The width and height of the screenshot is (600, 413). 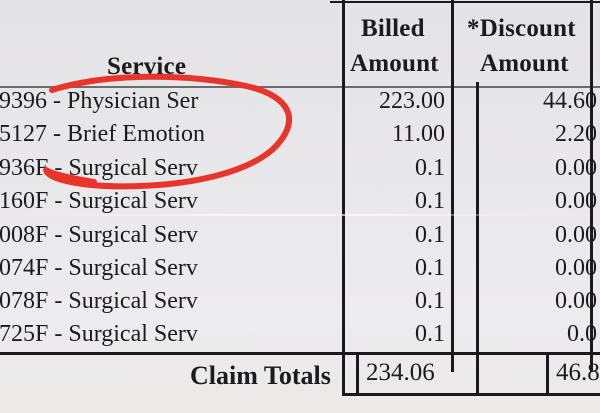 What do you see at coordinates (343, 198) in the screenshot?
I see `divider-billed-left` at bounding box center [343, 198].